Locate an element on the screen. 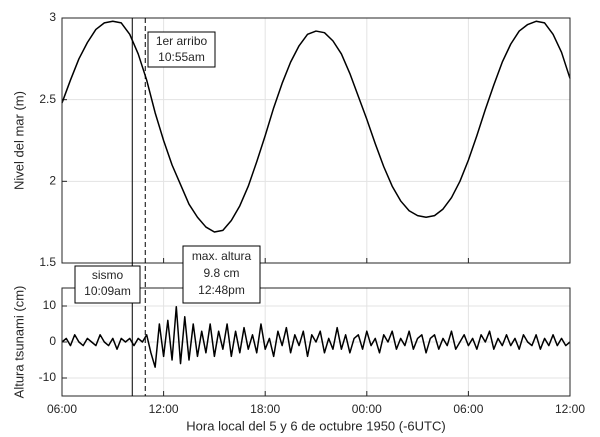 This screenshot has width=600, height=437. annotation-text: 12:48pm is located at coordinates (221, 290).